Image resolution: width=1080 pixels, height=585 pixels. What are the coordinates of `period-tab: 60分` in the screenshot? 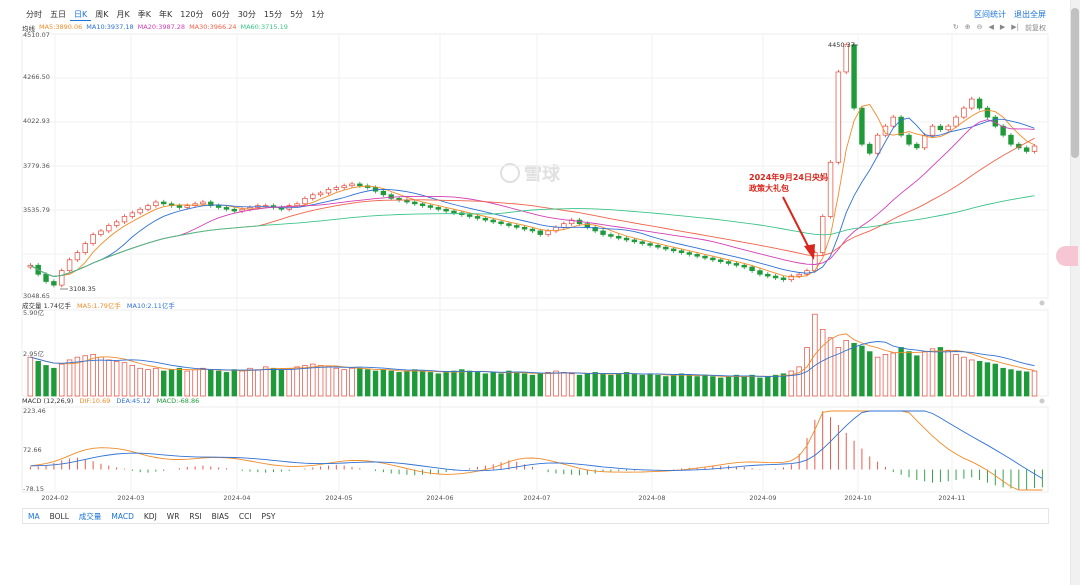 It's located at (220, 14).